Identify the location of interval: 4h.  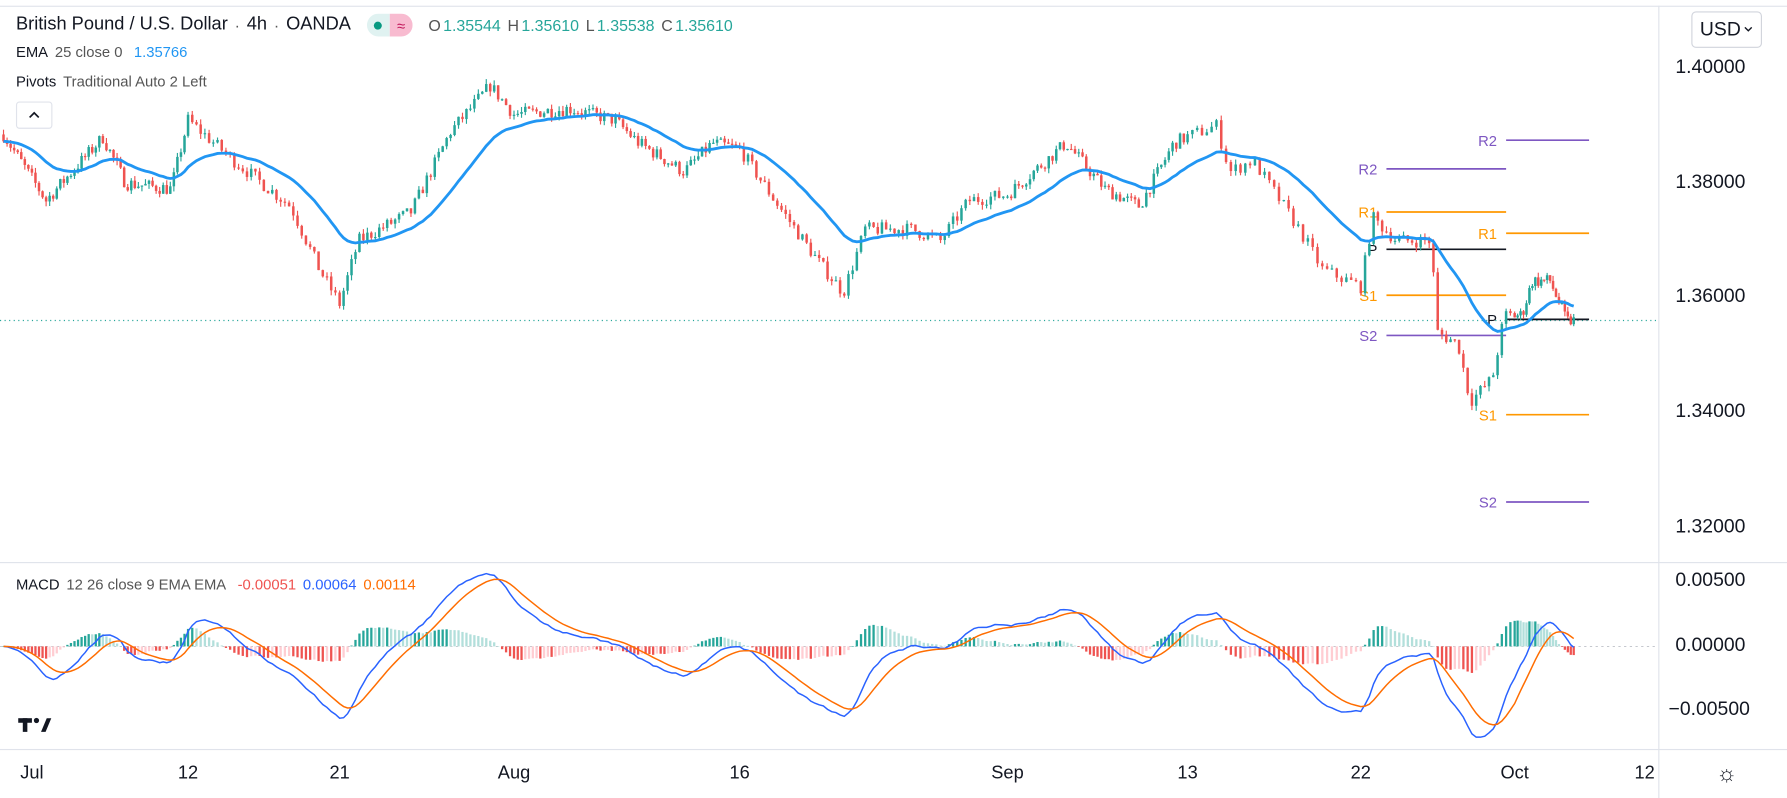
(257, 24).